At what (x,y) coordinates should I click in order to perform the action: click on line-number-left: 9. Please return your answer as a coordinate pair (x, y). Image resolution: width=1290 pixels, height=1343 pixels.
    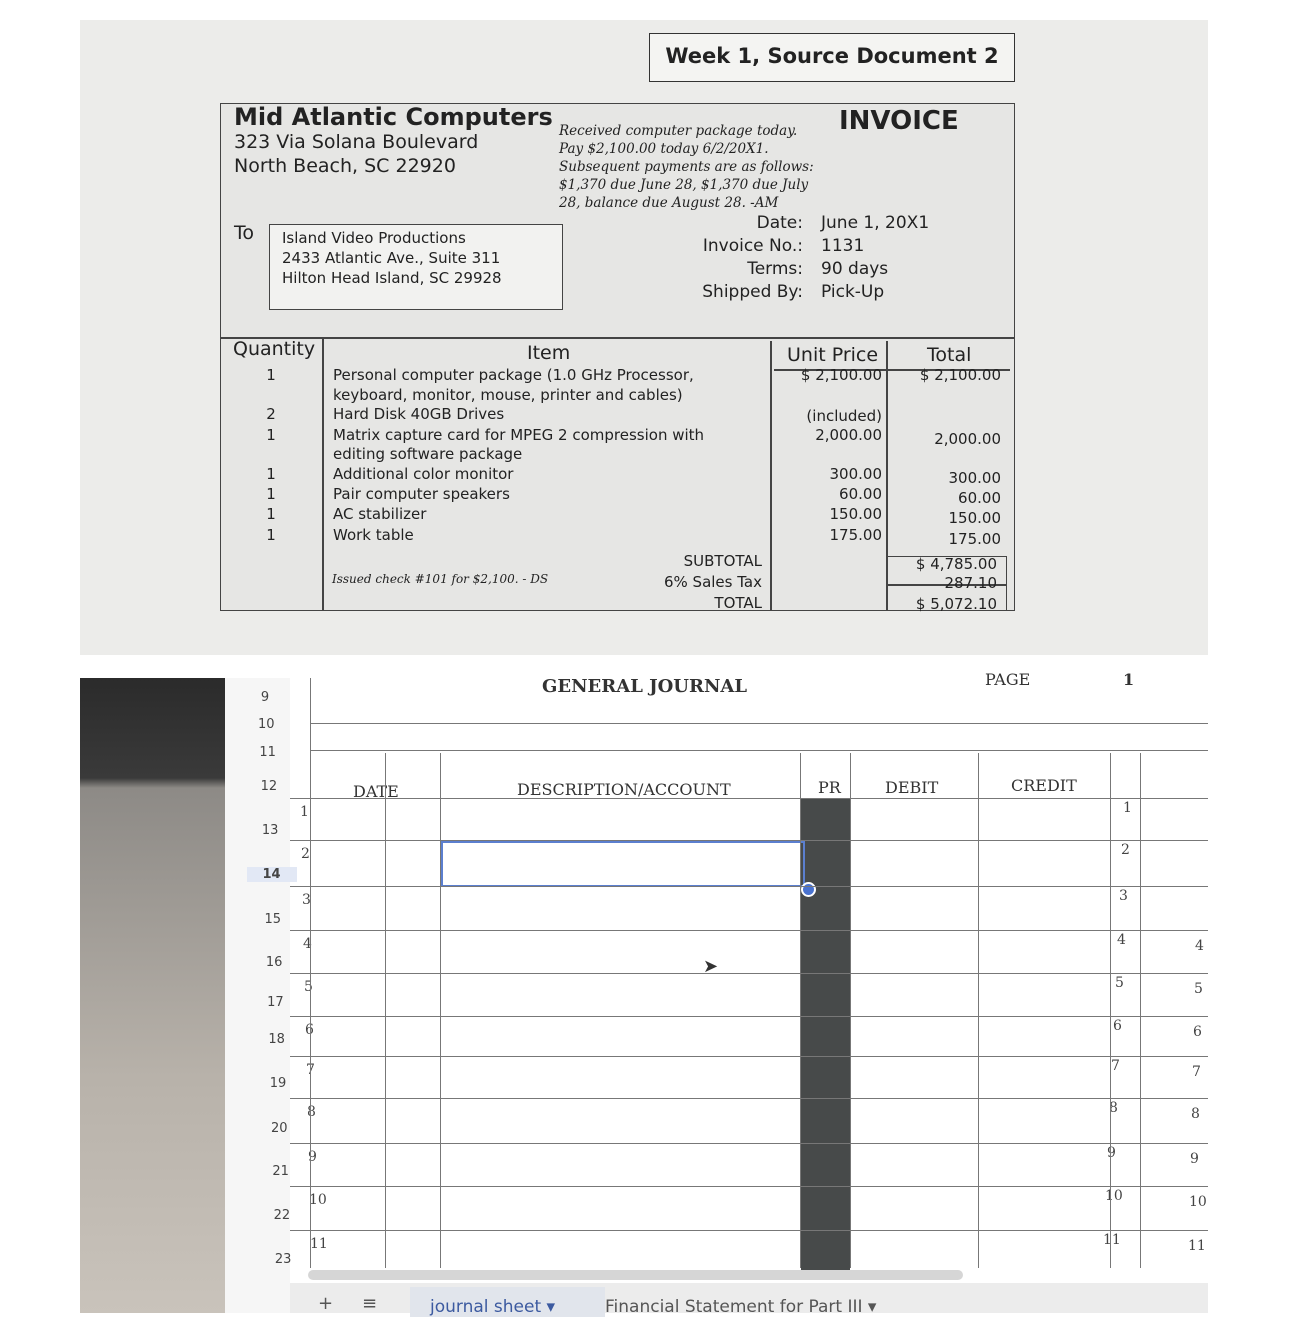
    Looking at the image, I should click on (312, 1157).